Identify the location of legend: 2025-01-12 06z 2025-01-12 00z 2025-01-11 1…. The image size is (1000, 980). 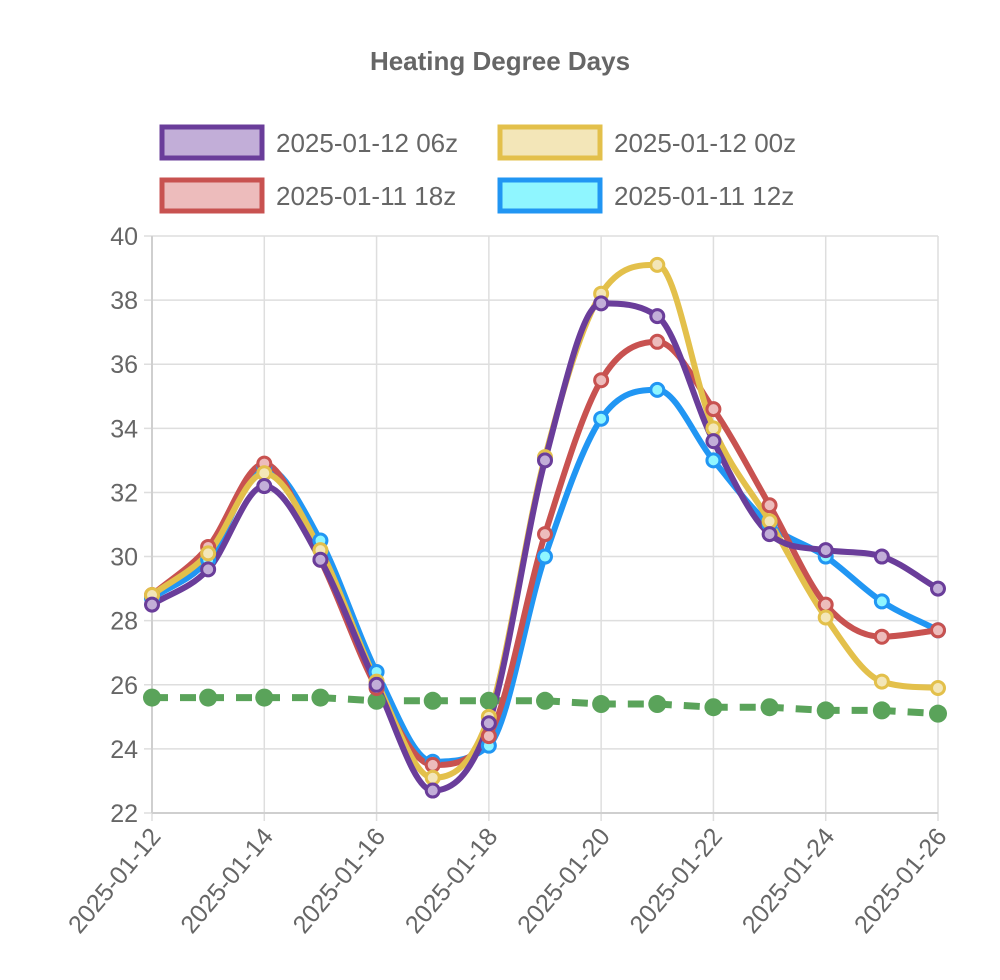
(477, 169).